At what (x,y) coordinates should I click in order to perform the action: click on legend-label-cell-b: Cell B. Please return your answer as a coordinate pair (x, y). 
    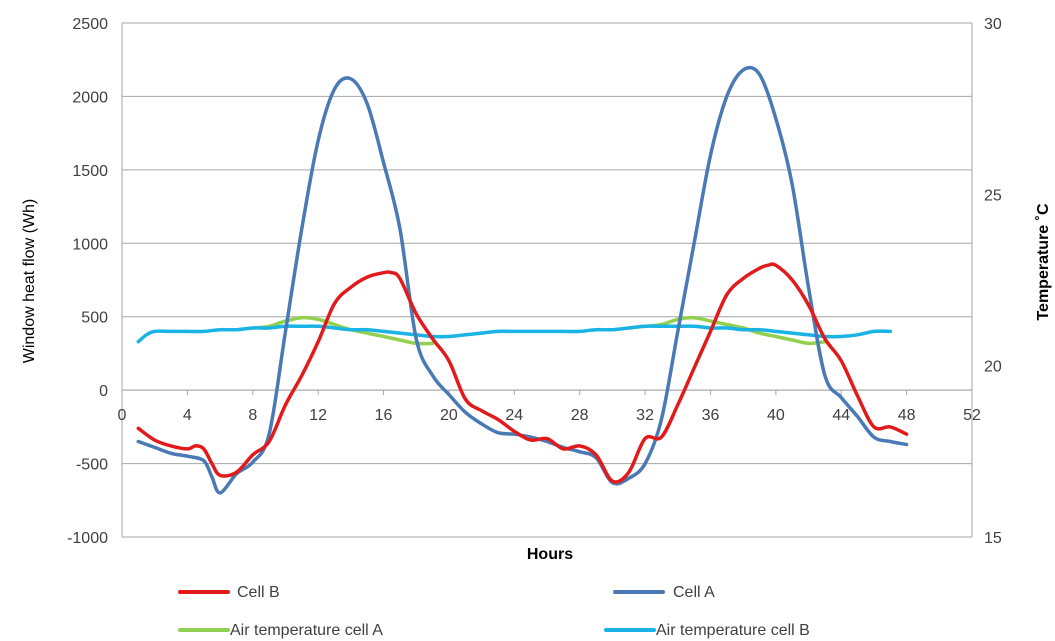
    Looking at the image, I should click on (258, 592).